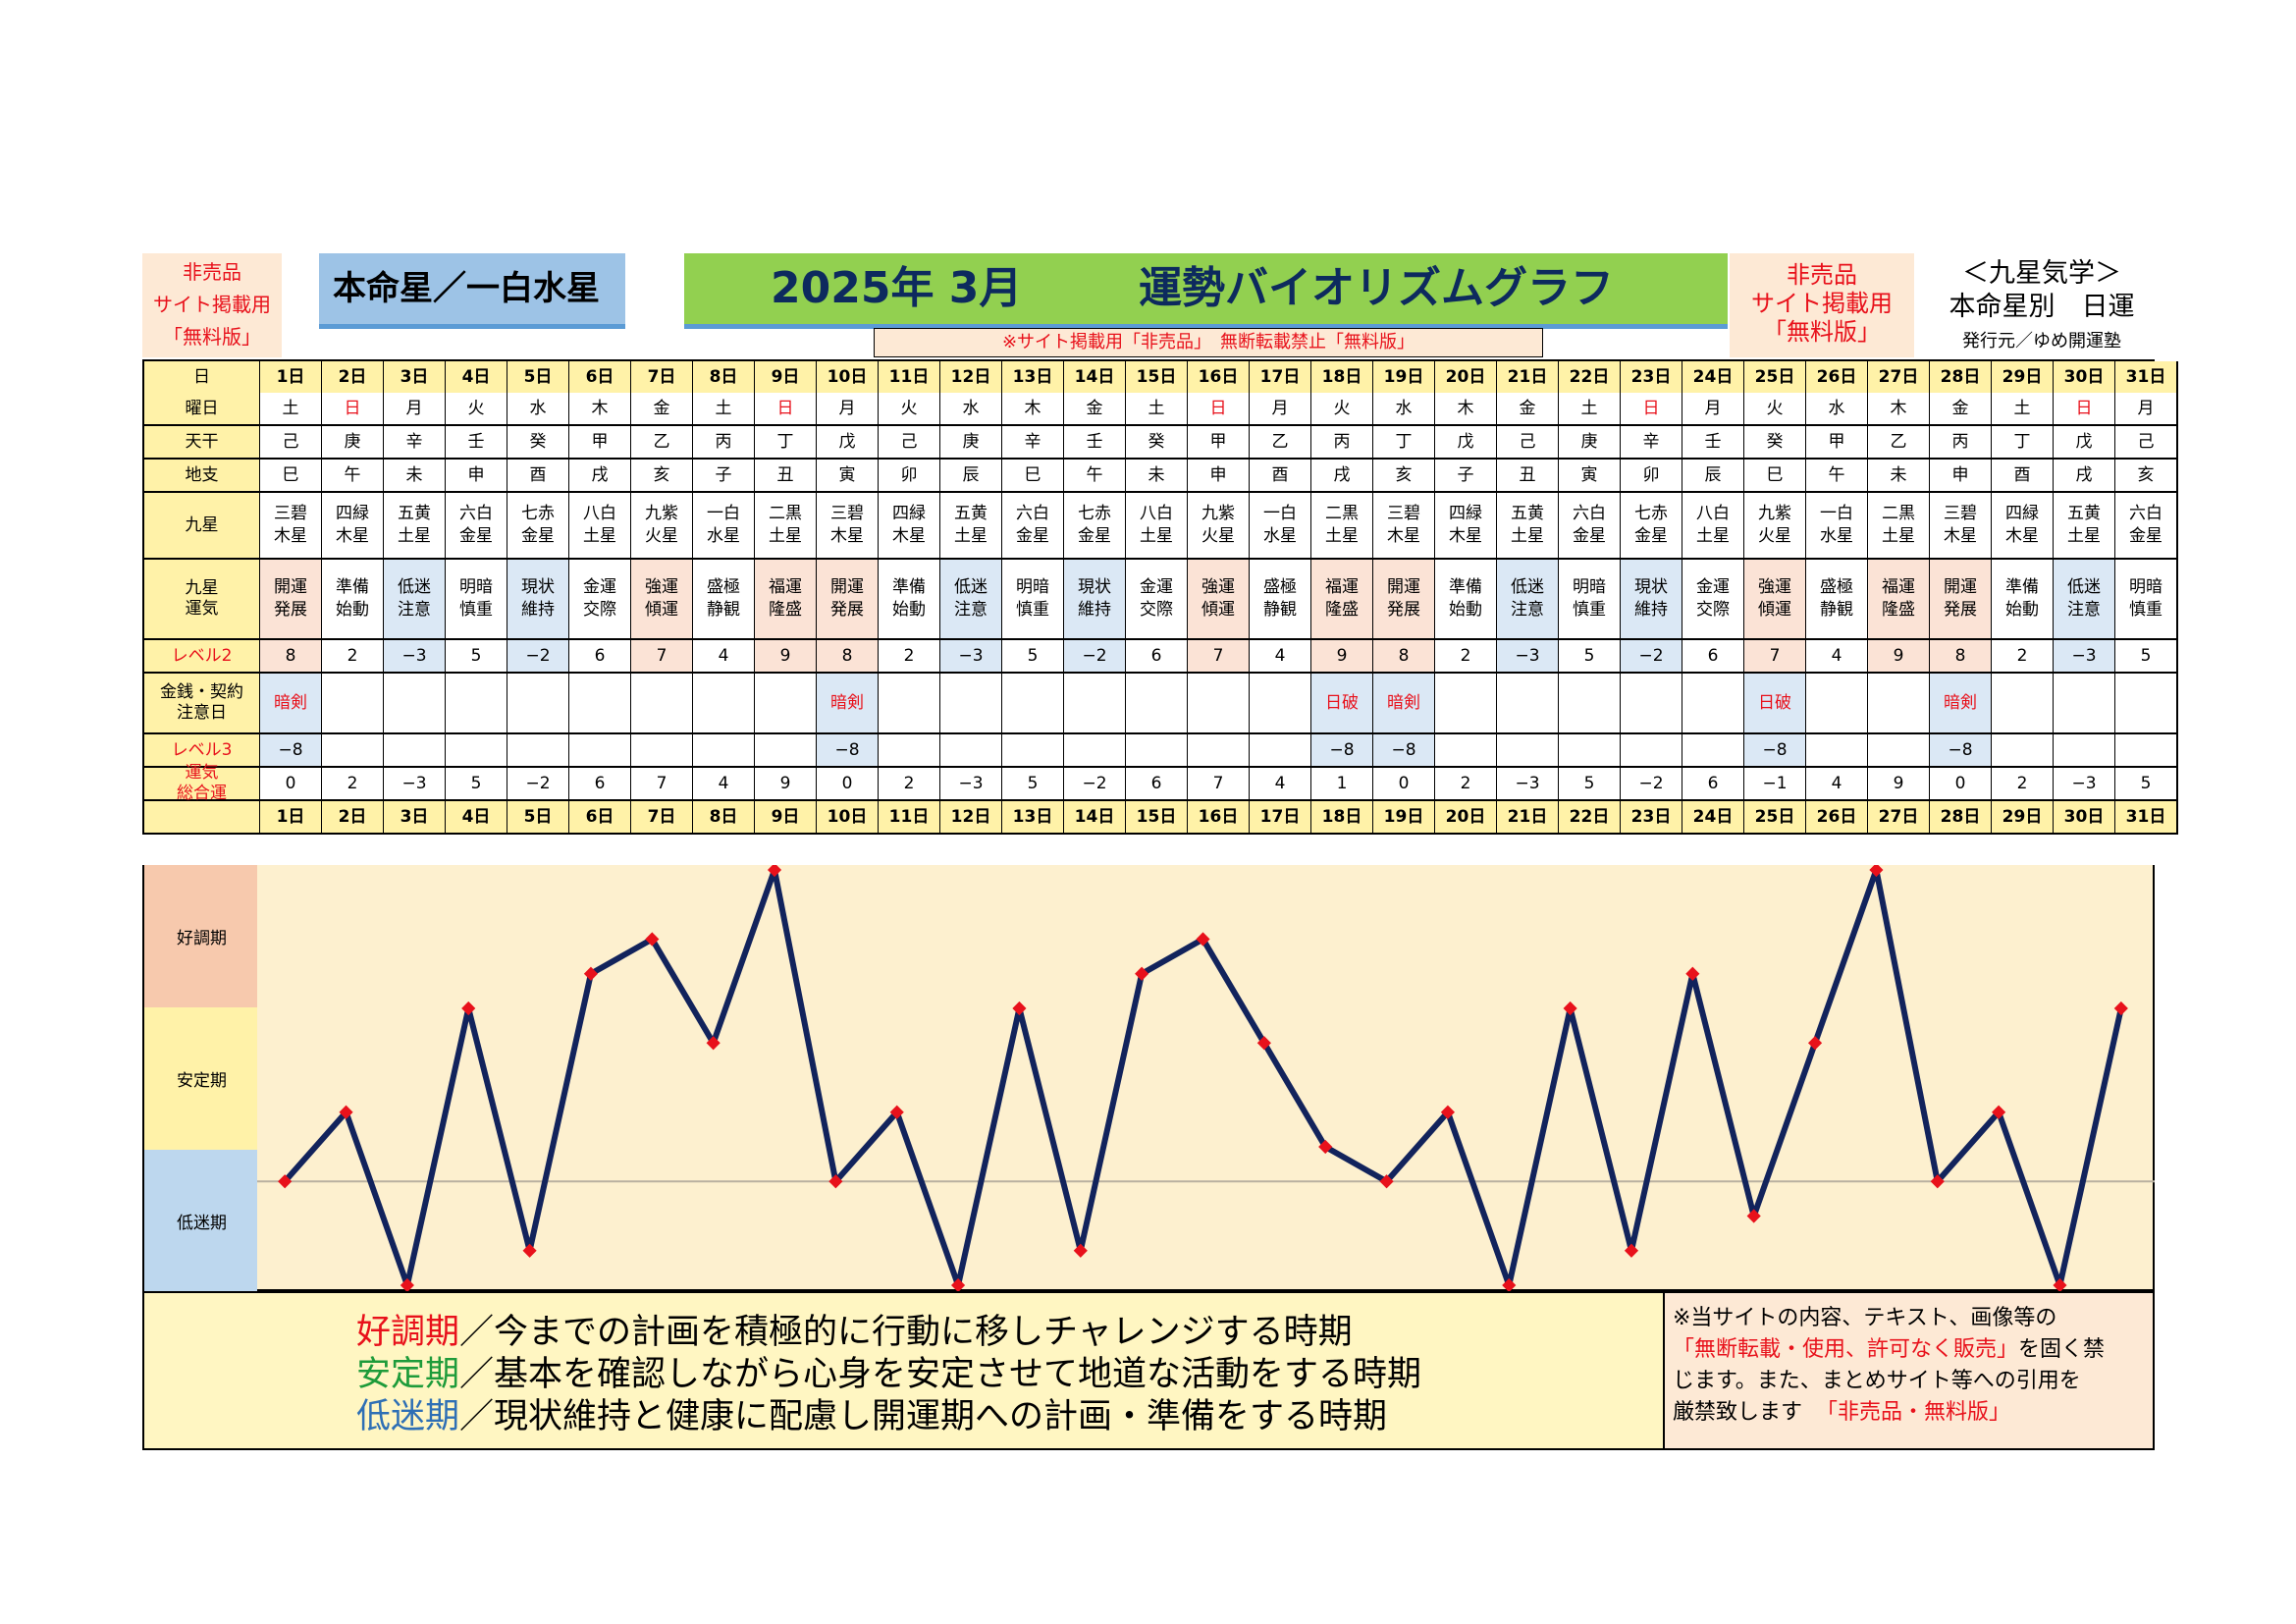 Image resolution: width=2296 pixels, height=1624 pixels. What do you see at coordinates (212, 272) in the screenshot?
I see `nonsale-line1: 非売品` at bounding box center [212, 272].